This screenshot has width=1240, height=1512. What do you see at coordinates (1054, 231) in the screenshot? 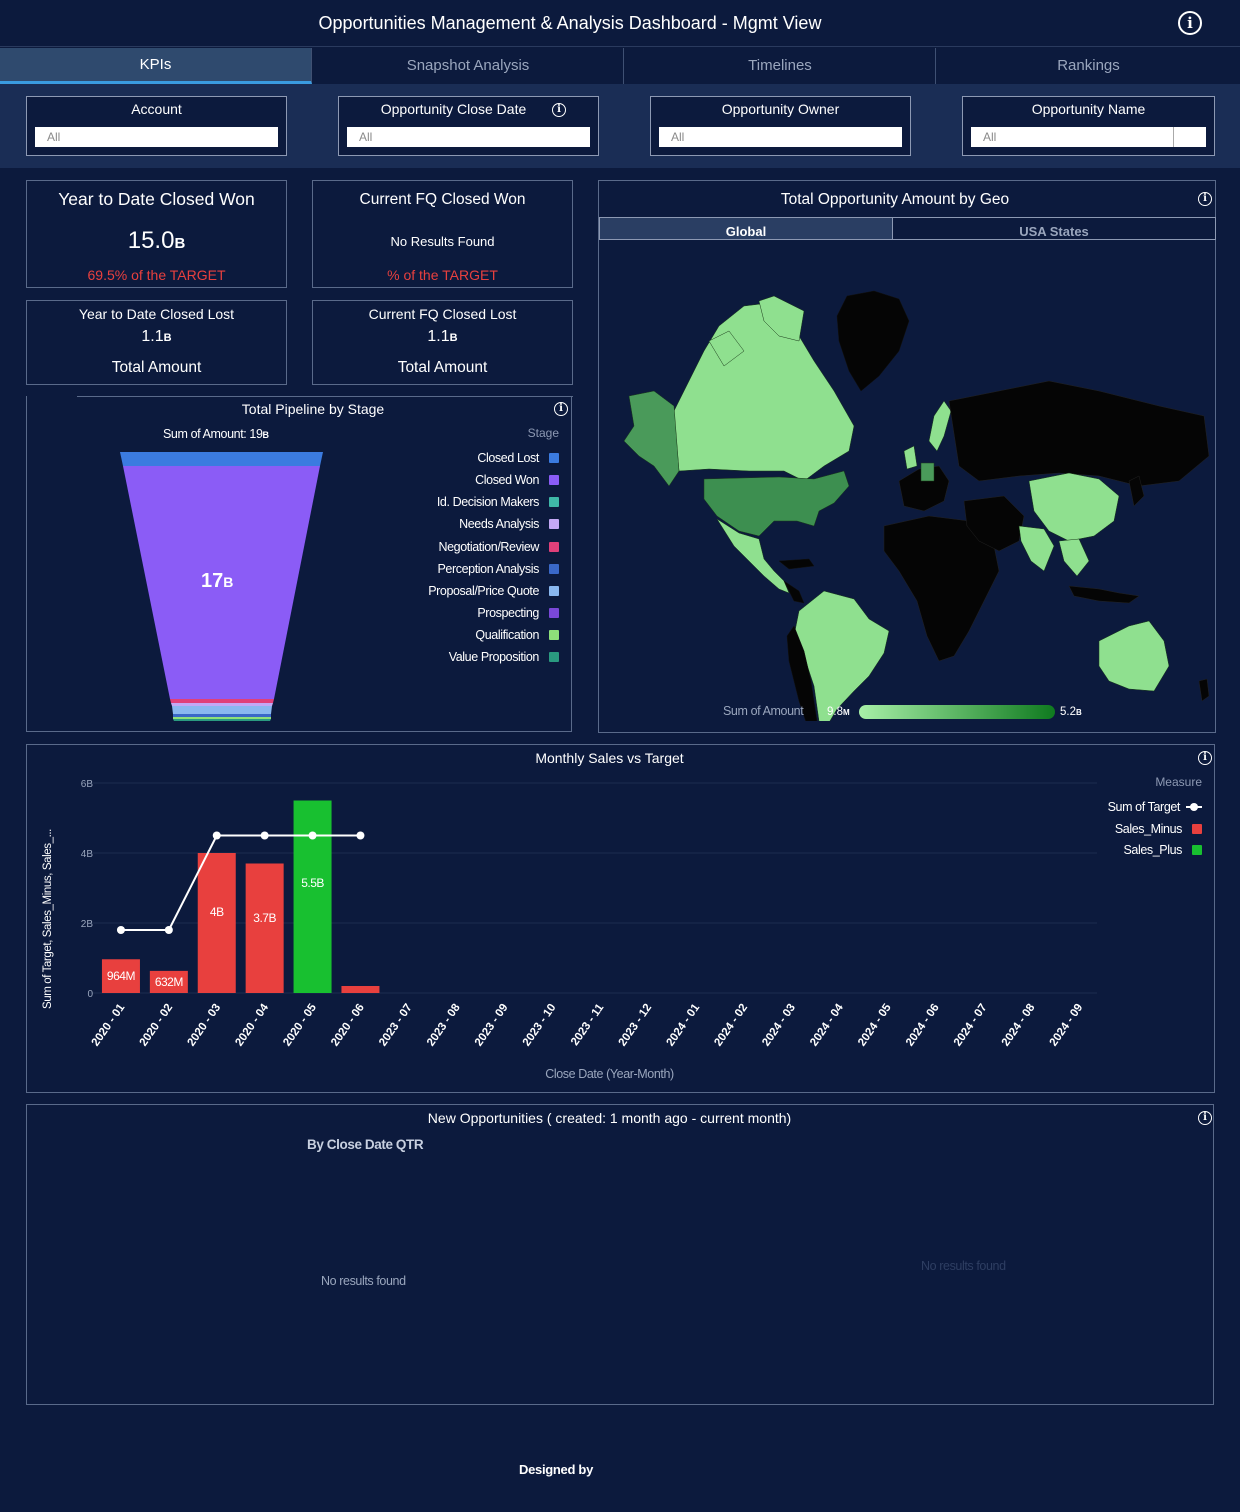
I see `tab-label: USA States` at bounding box center [1054, 231].